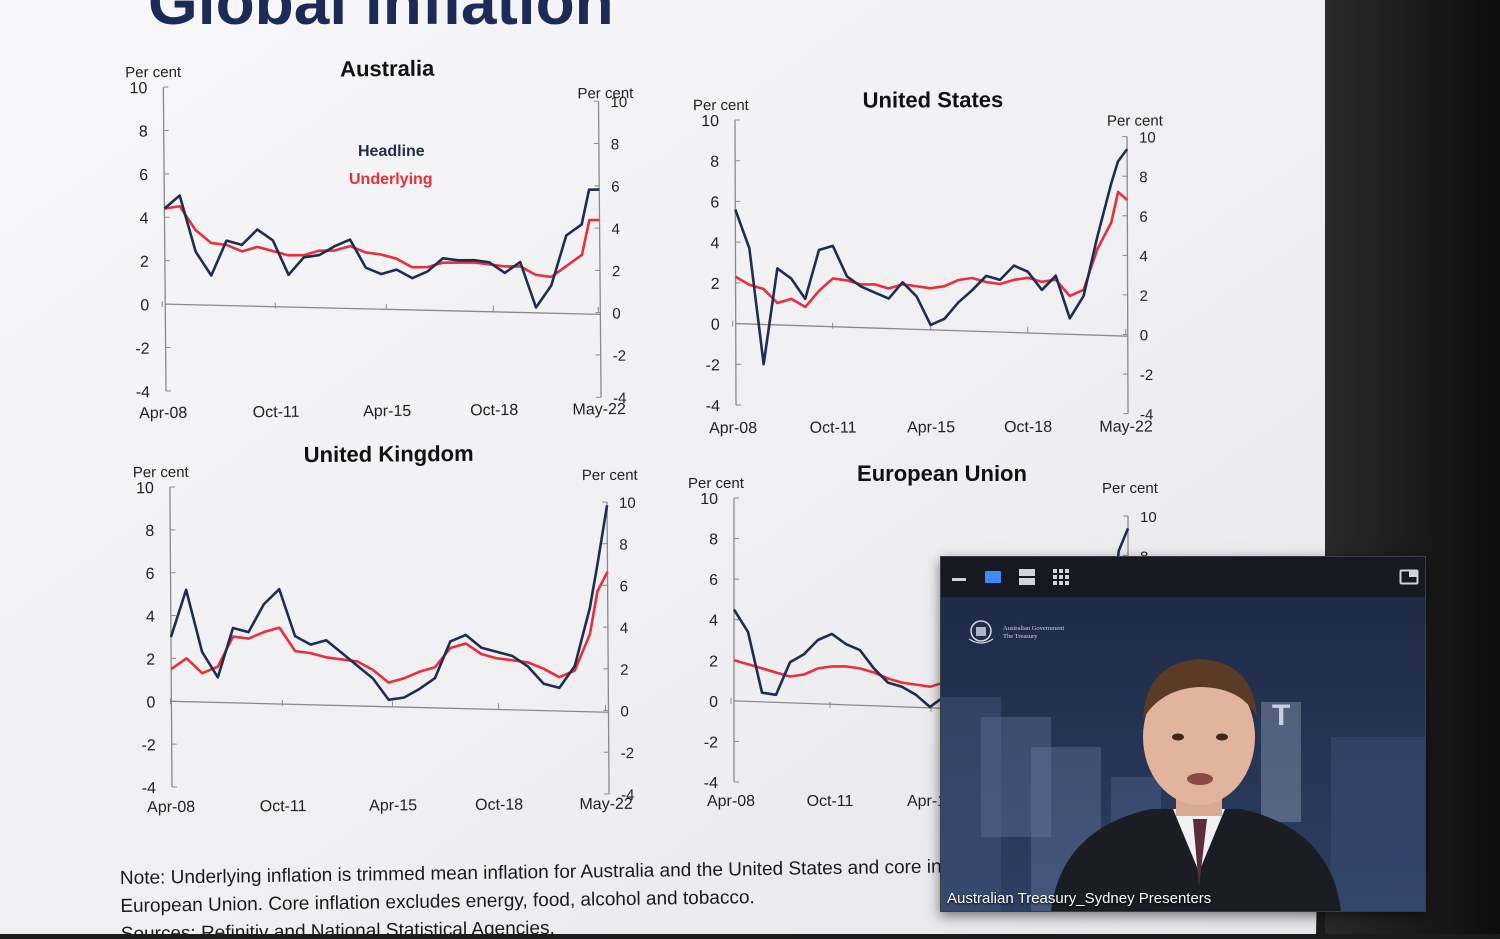 The image size is (1500, 939). I want to click on gallery-view-icon, so click(1061, 577).